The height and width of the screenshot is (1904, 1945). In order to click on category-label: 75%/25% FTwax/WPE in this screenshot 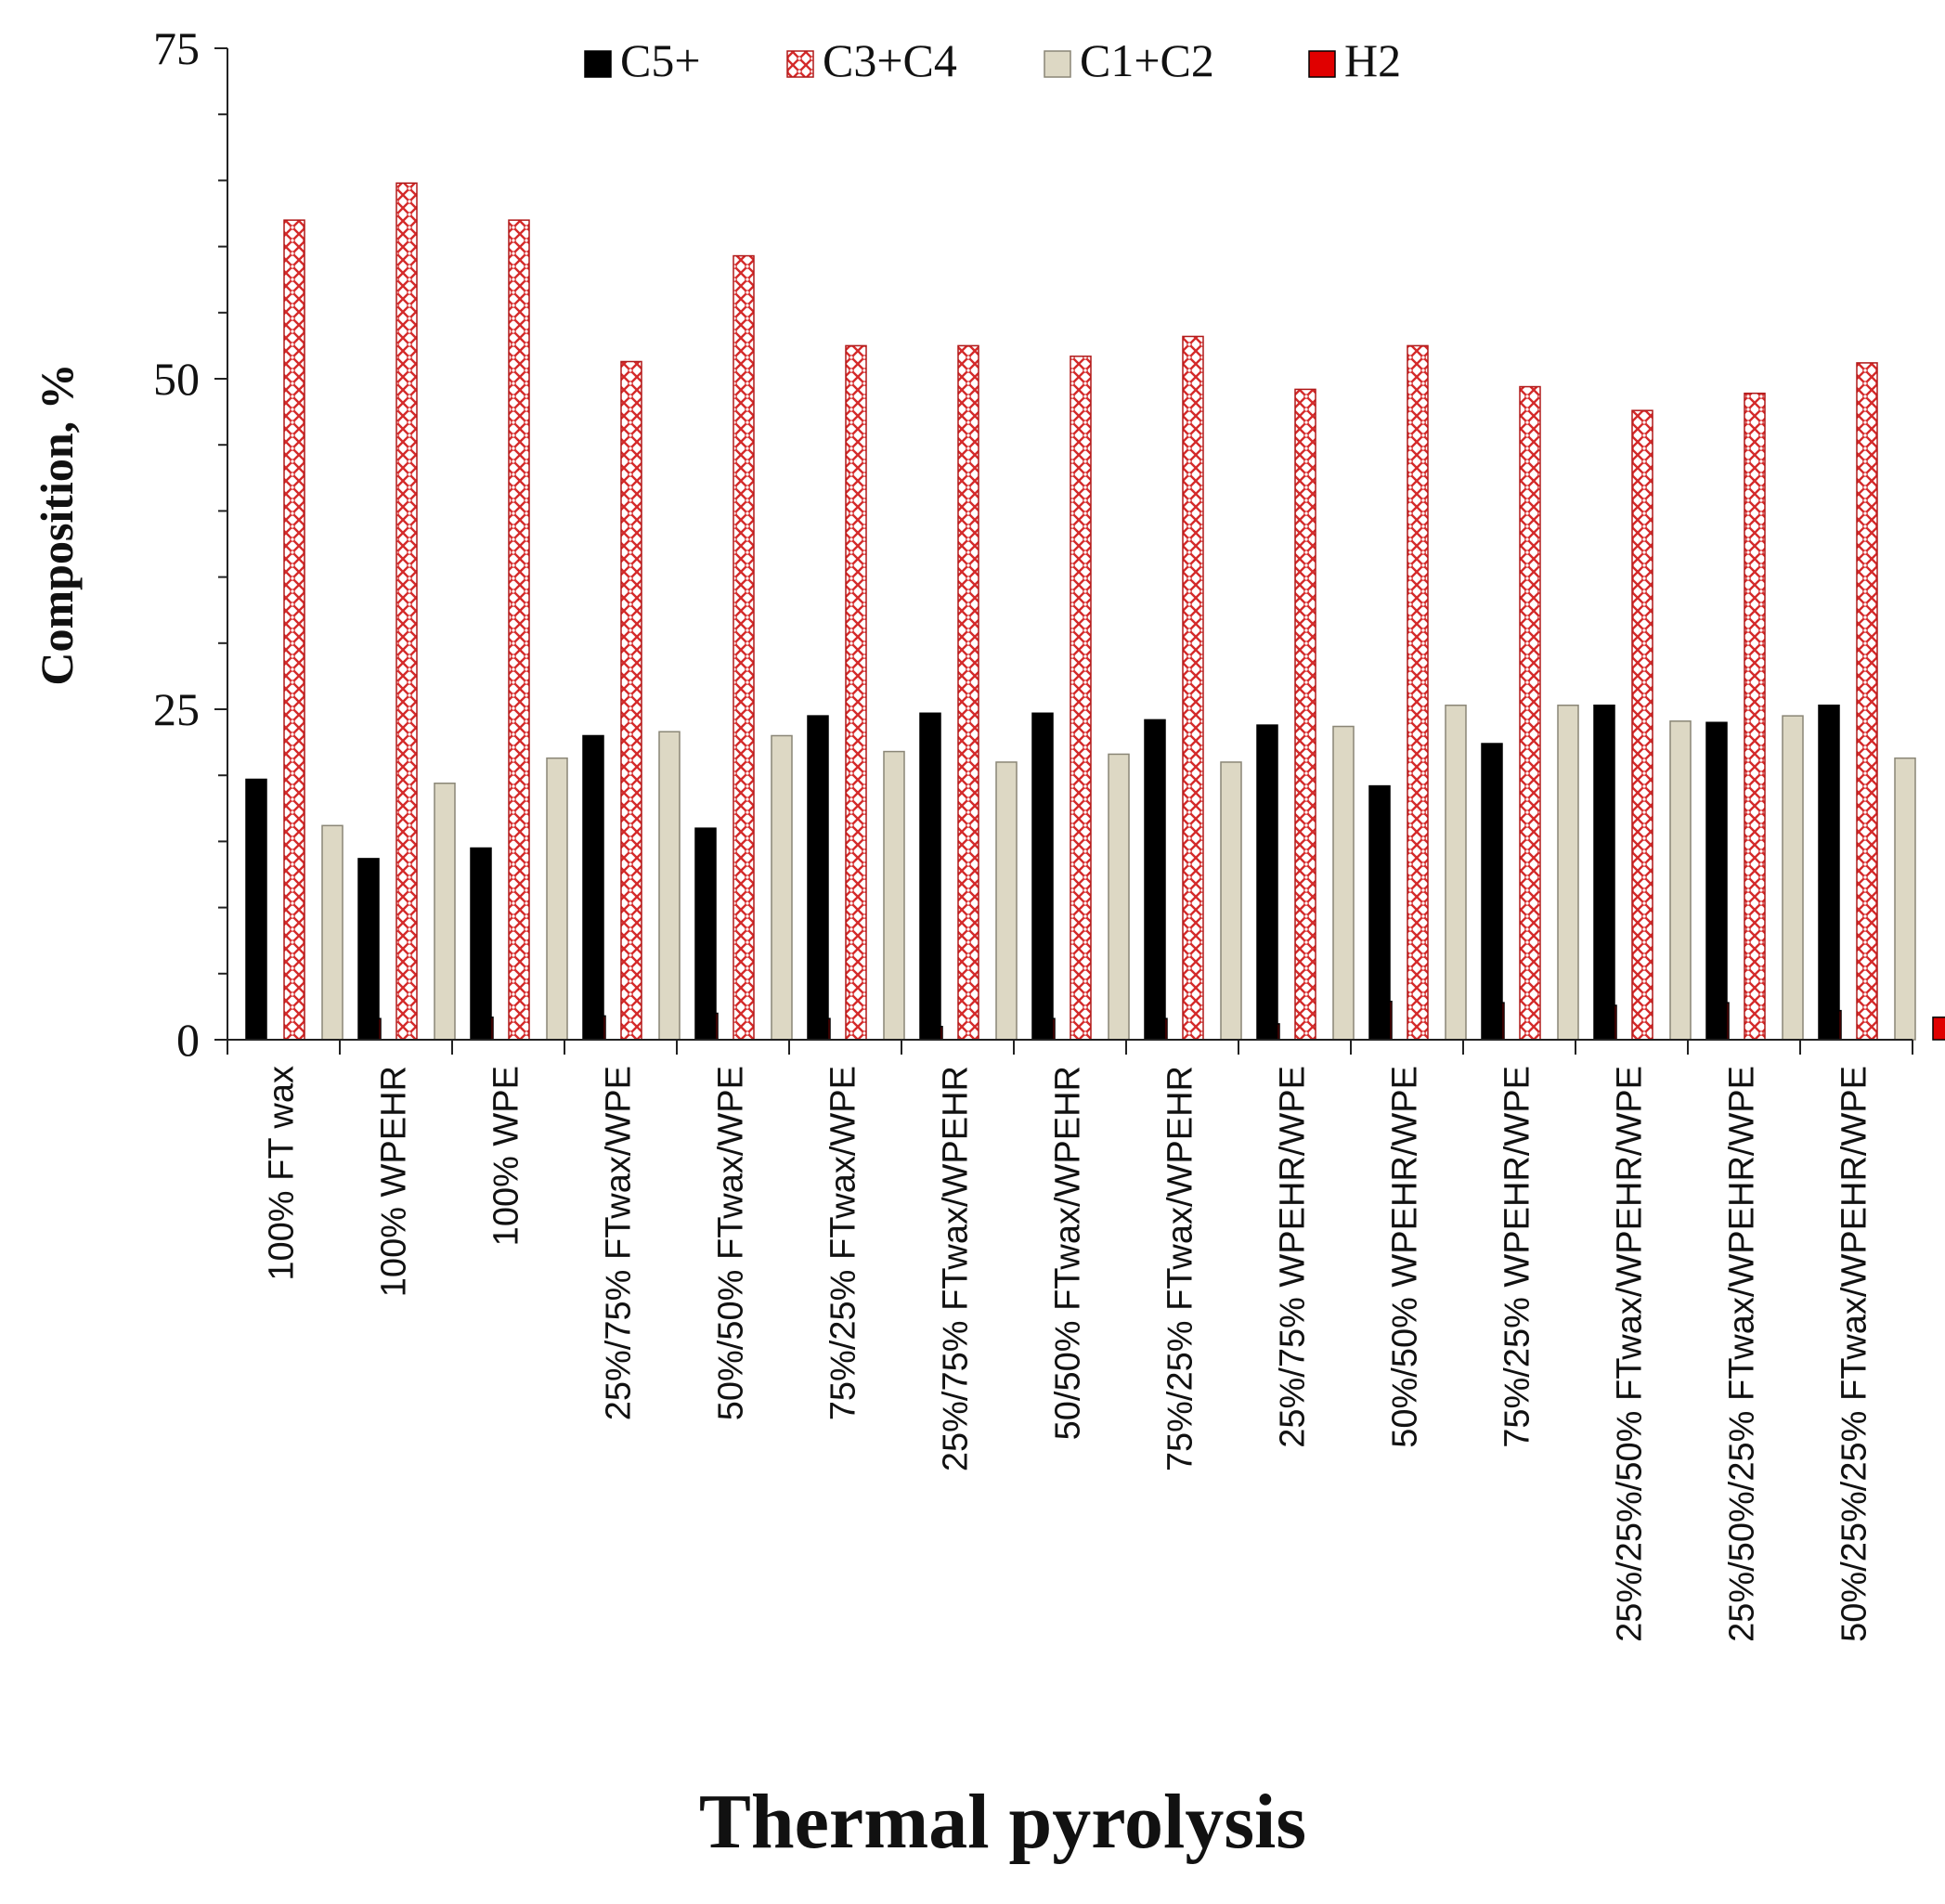, I will do `click(844, 1243)`.